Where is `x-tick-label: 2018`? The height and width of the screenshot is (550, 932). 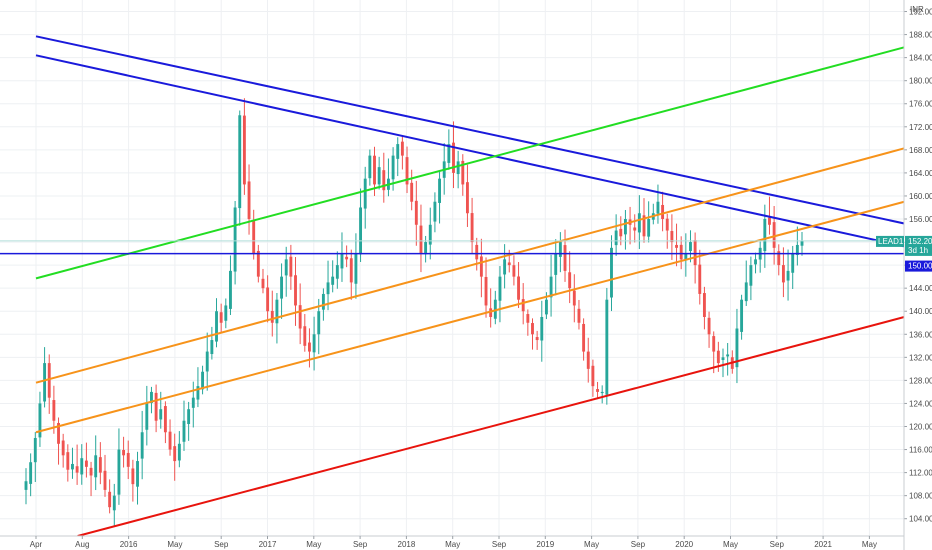
x-tick-label: 2018 is located at coordinates (407, 544).